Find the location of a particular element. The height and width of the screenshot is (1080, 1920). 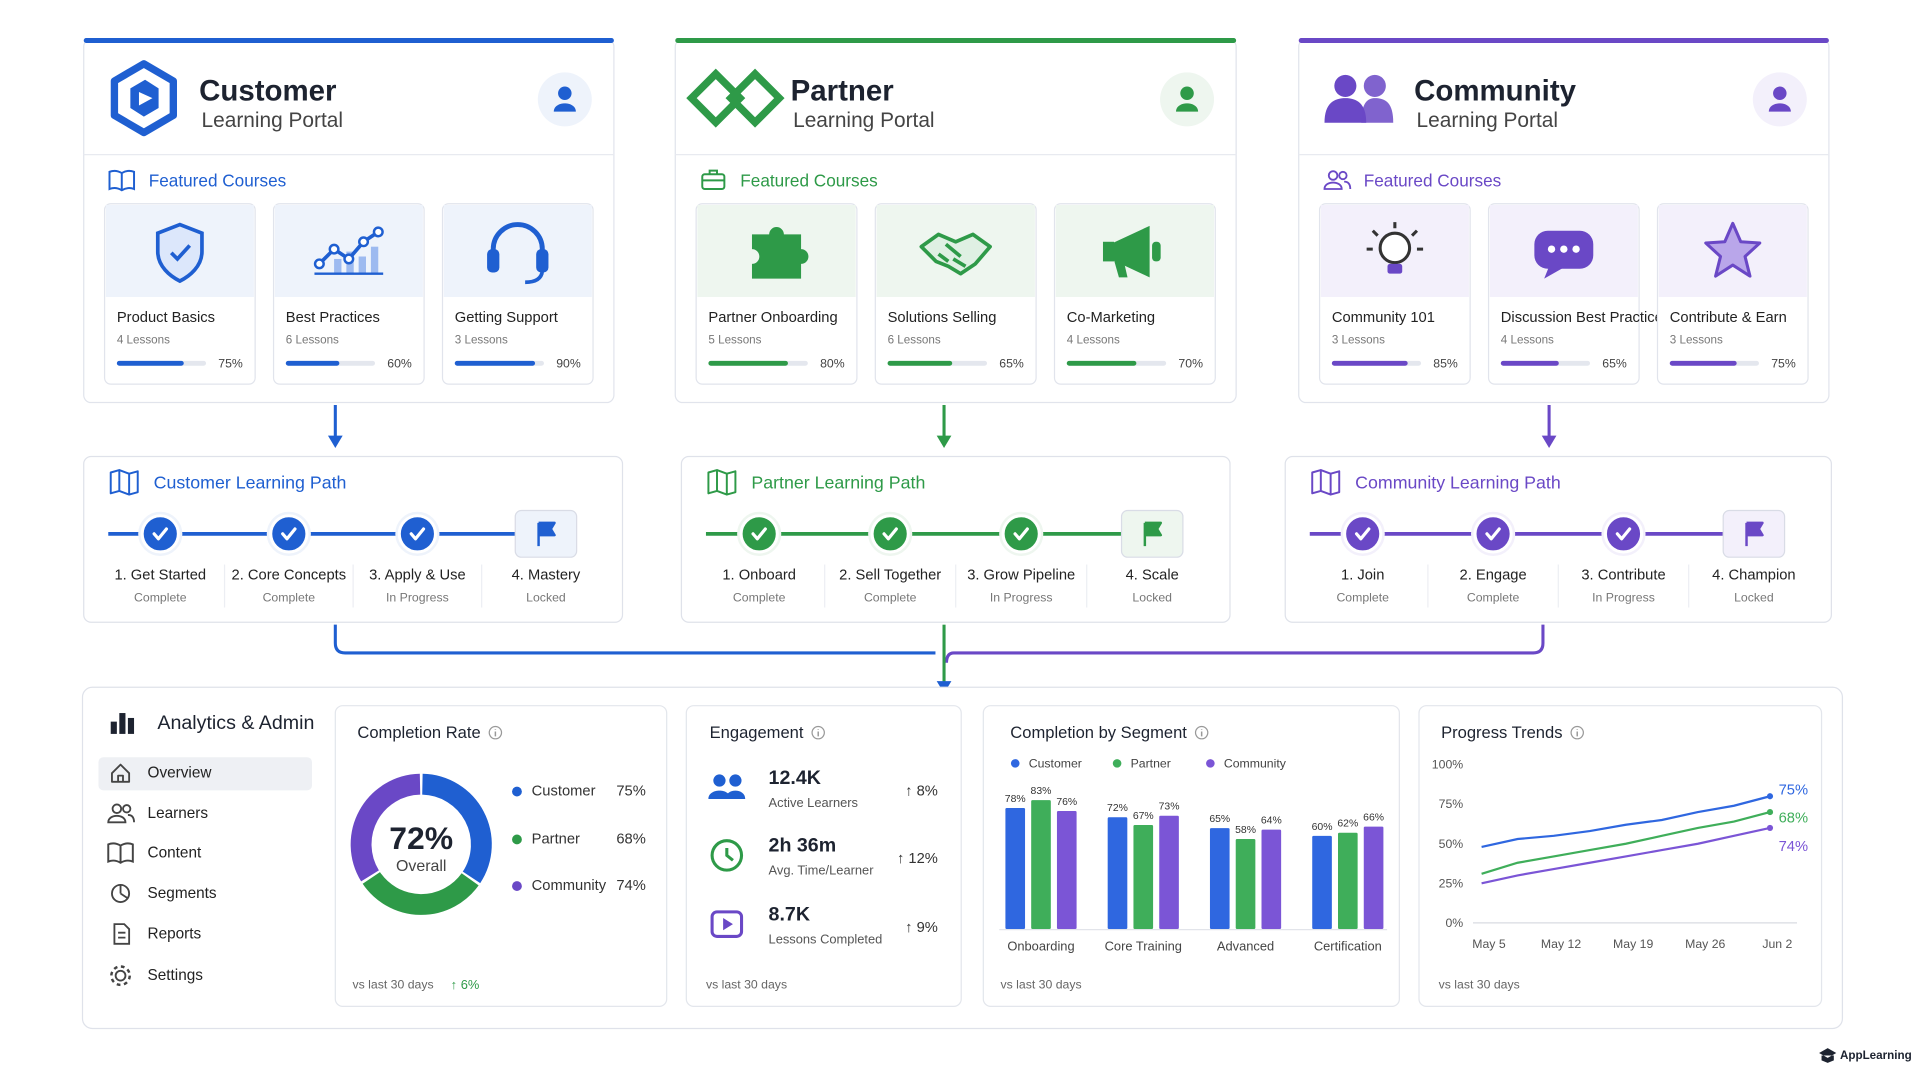

step-status: Locked is located at coordinates (546, 598).